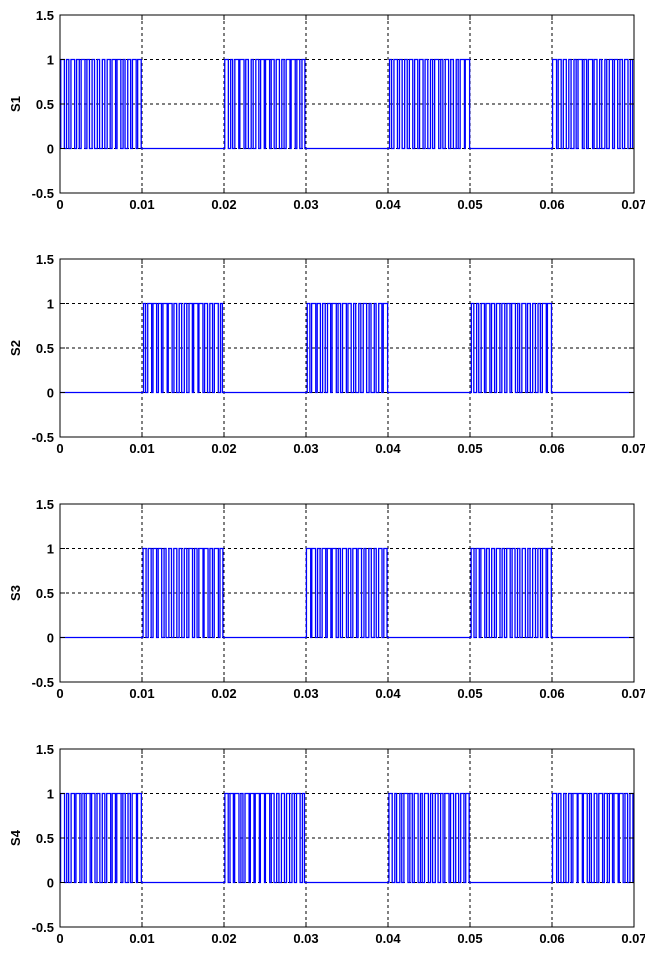 This screenshot has height=955, width=645. Describe the element at coordinates (15, 104) in the screenshot. I see `y-axis-label: S1` at that location.